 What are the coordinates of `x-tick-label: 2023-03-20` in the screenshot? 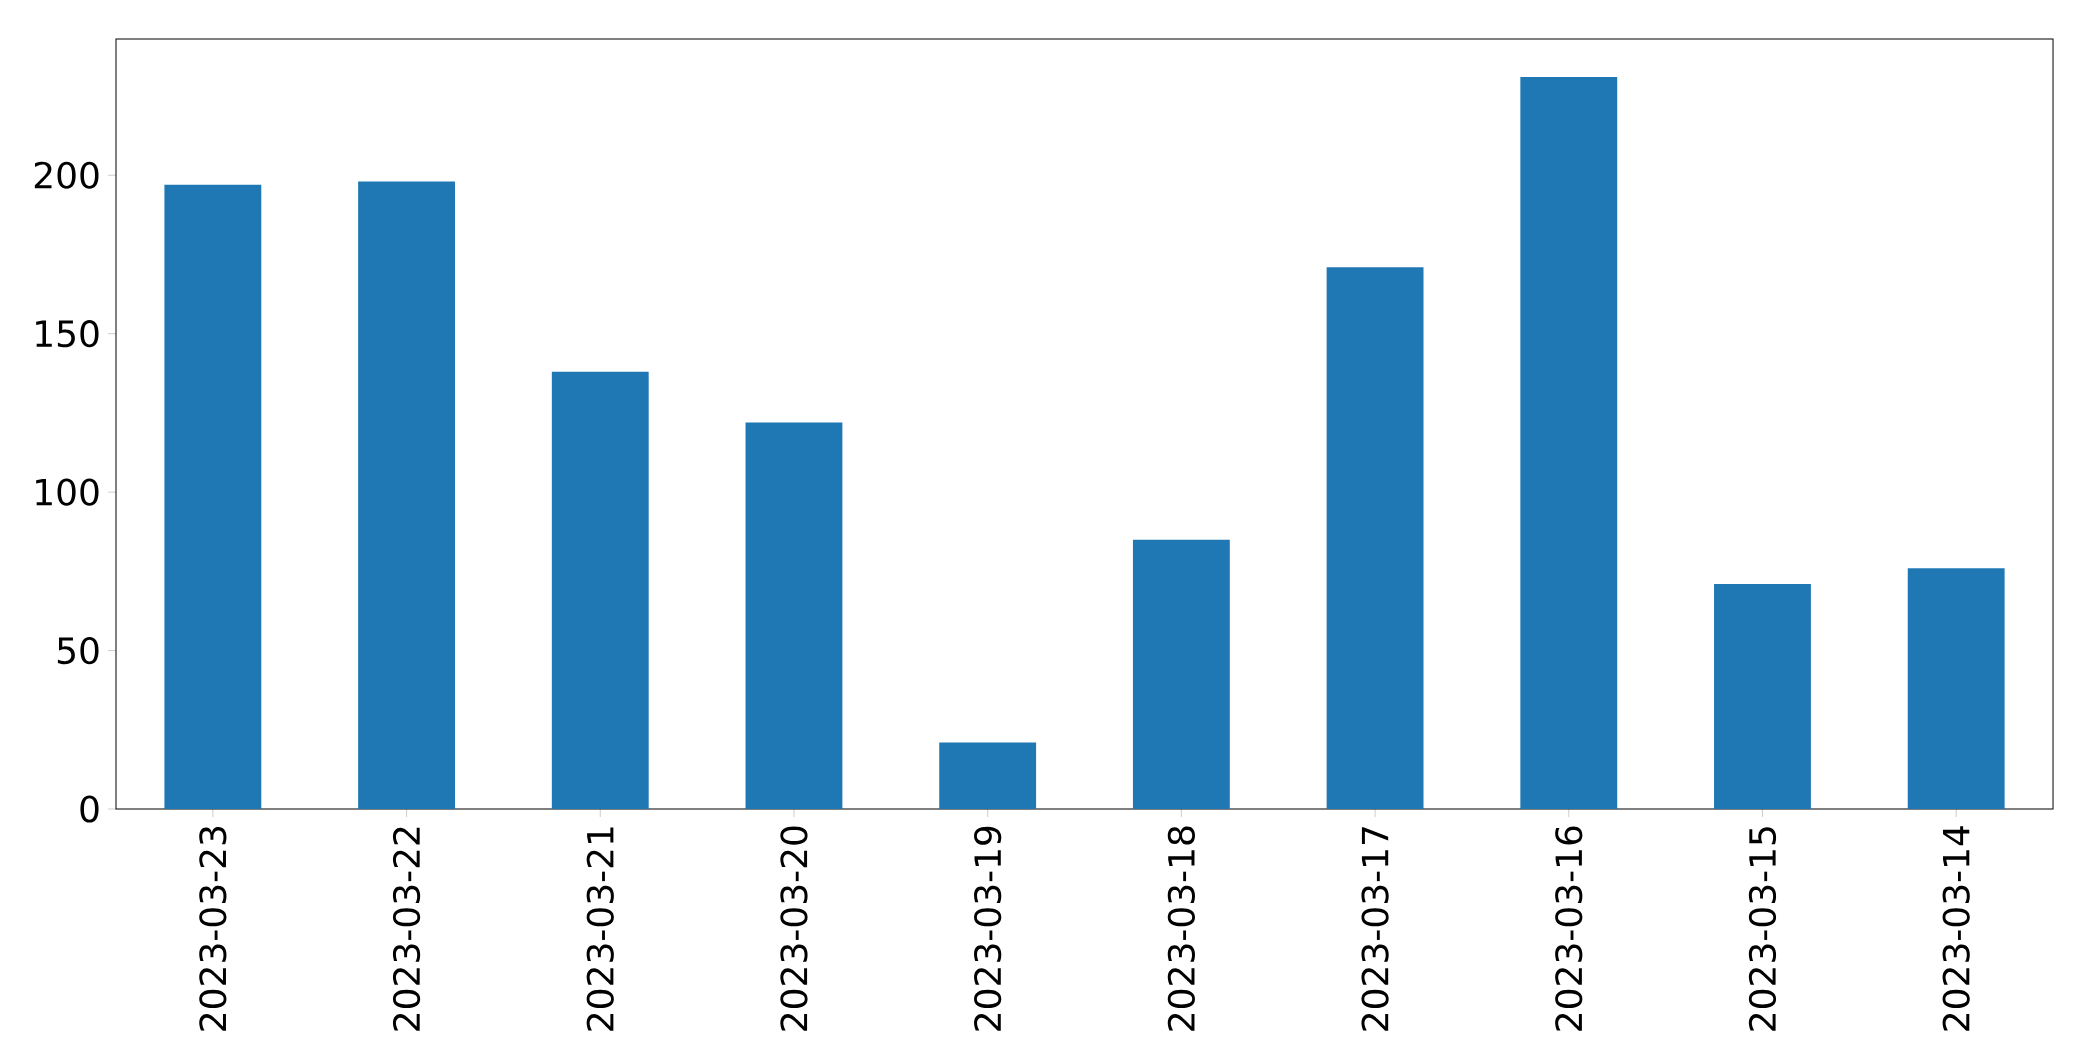 It's located at (794, 928).